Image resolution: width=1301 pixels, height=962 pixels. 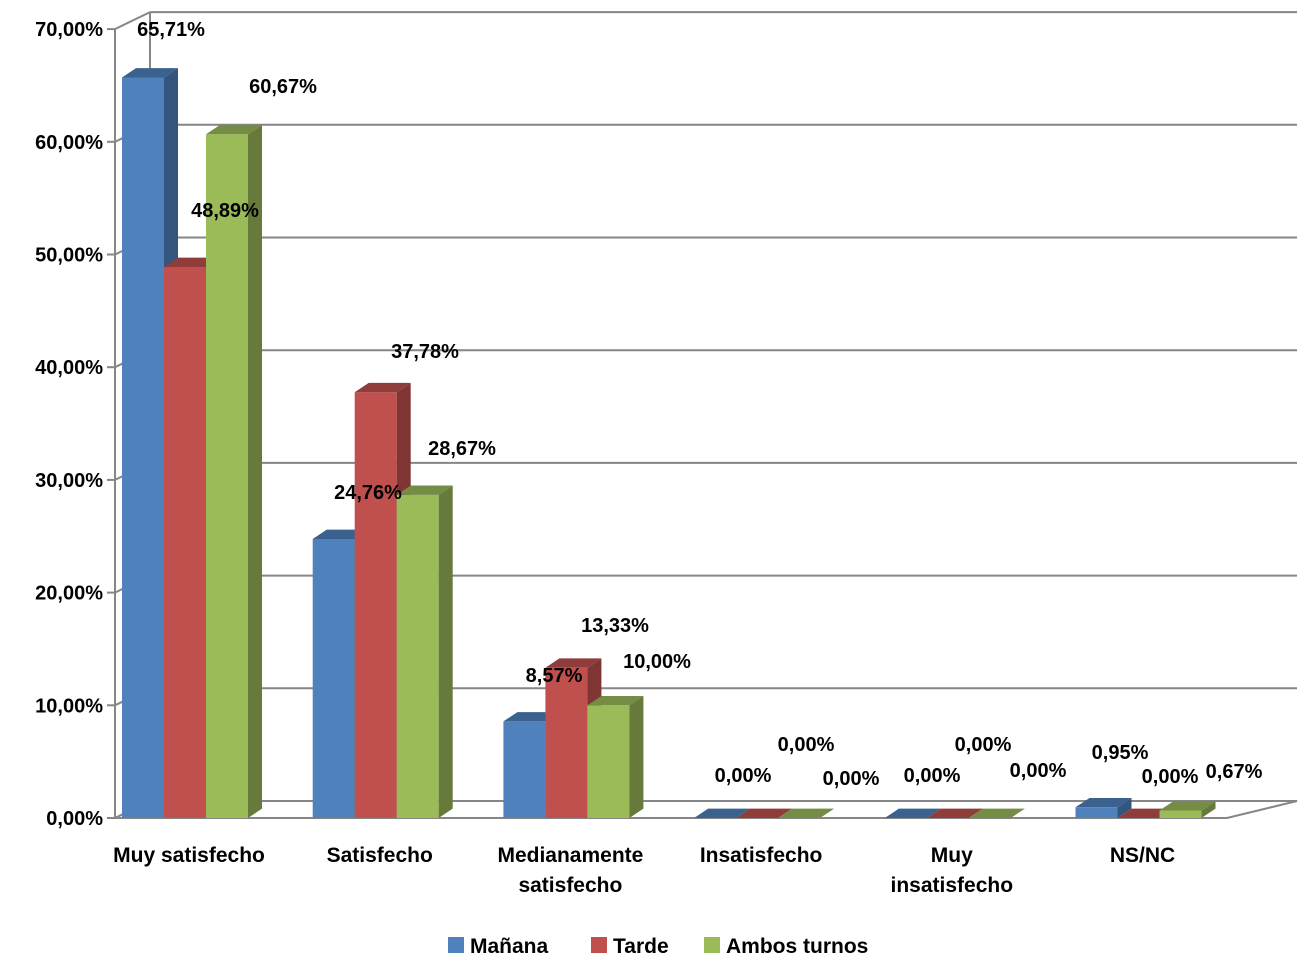 What do you see at coordinates (570, 855) in the screenshot?
I see `category-label-line: Medianamente` at bounding box center [570, 855].